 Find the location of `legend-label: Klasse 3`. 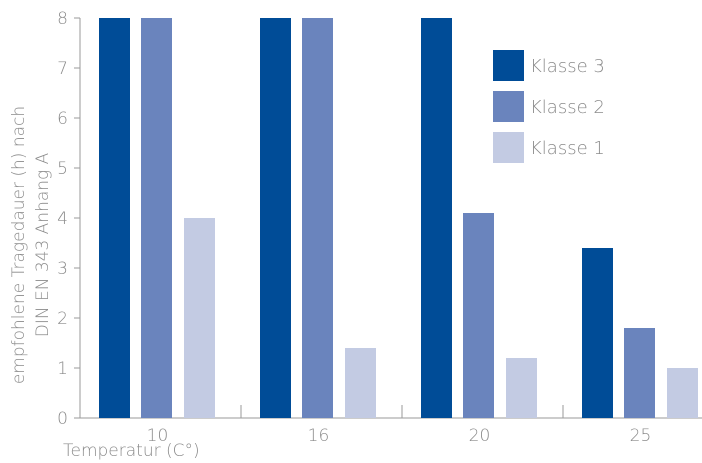

legend-label: Klasse 3 is located at coordinates (567, 66).